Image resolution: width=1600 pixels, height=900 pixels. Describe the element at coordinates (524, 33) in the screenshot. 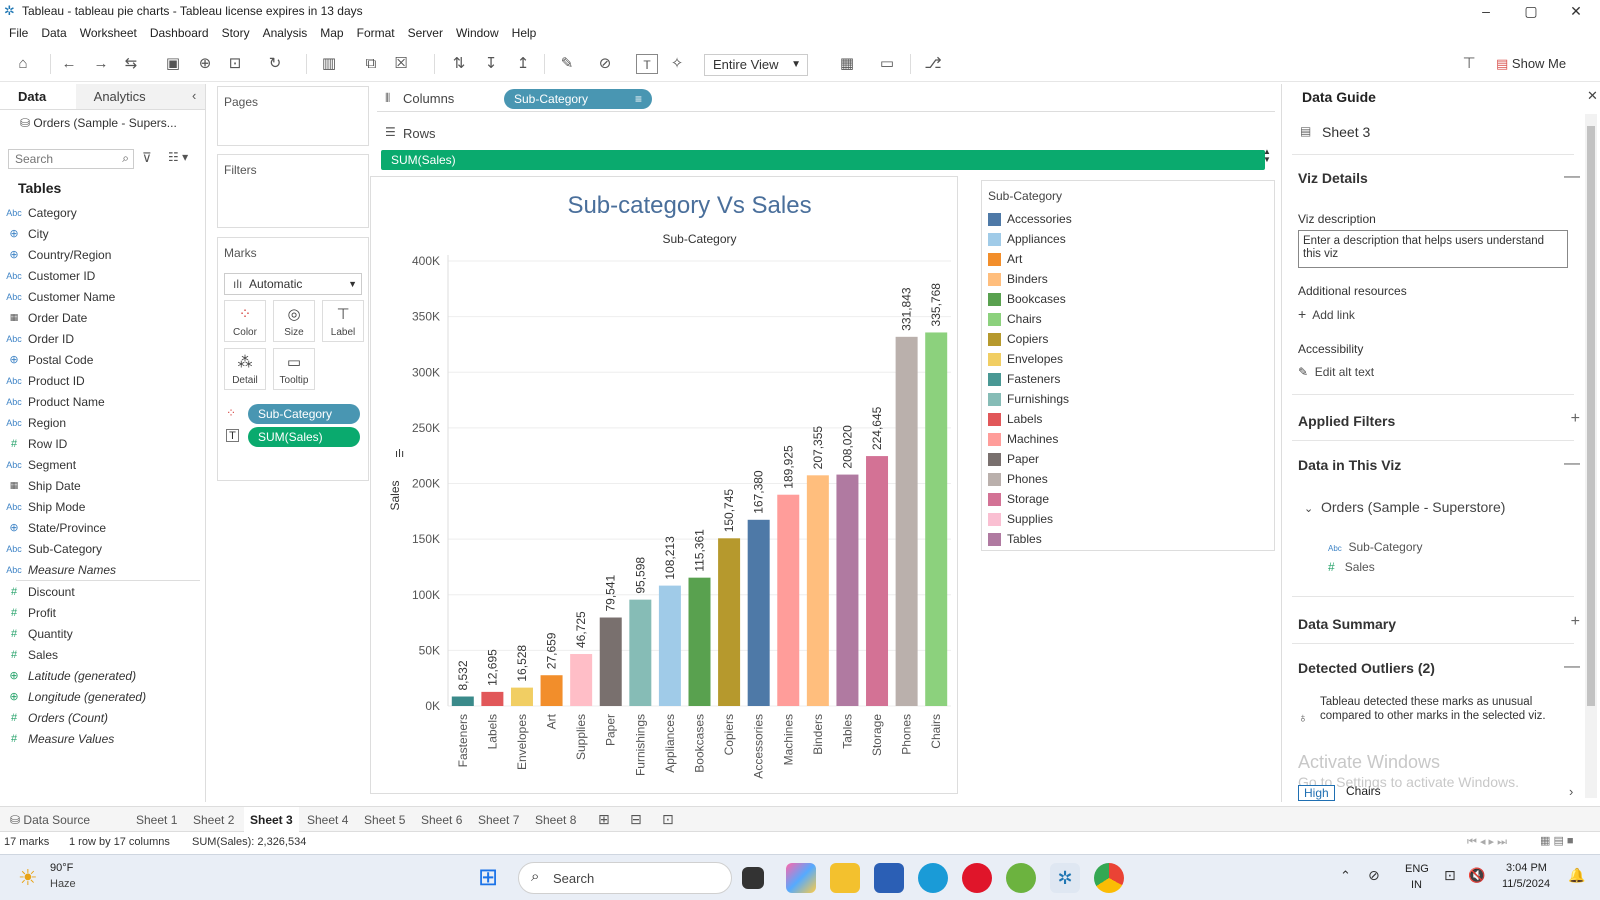

I see `menu-help: Help` at that location.